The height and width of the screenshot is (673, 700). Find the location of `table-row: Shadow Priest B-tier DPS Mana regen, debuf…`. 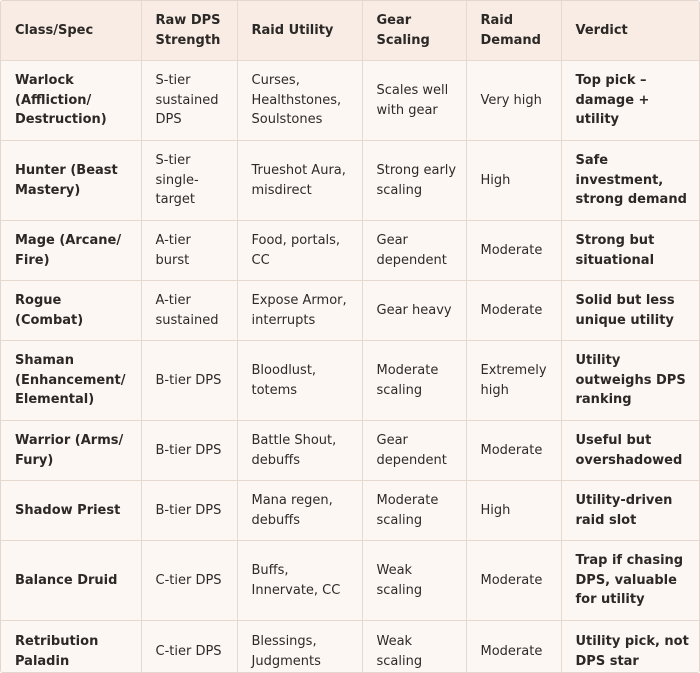

table-row: Shadow Priest B-tier DPS Mana regen, debuf… is located at coordinates (350, 510).